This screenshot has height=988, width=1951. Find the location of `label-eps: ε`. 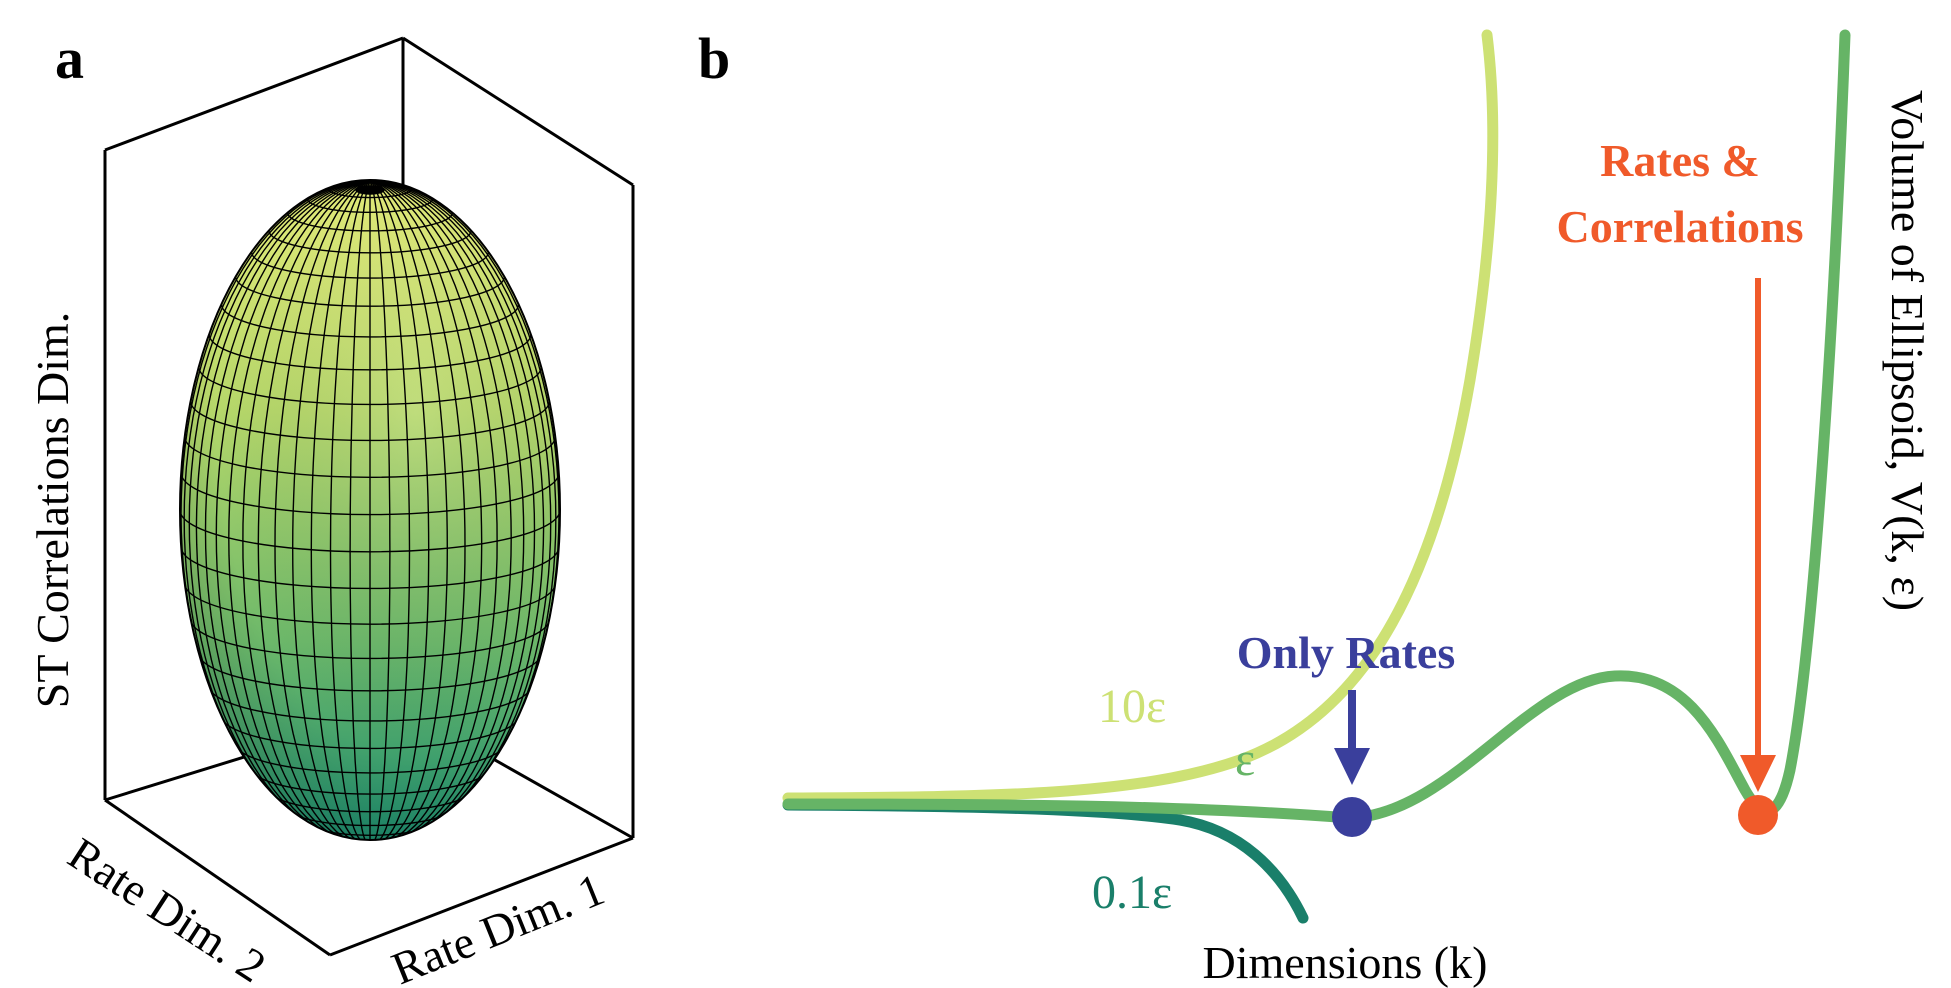

label-eps: ε is located at coordinates (1245, 759).